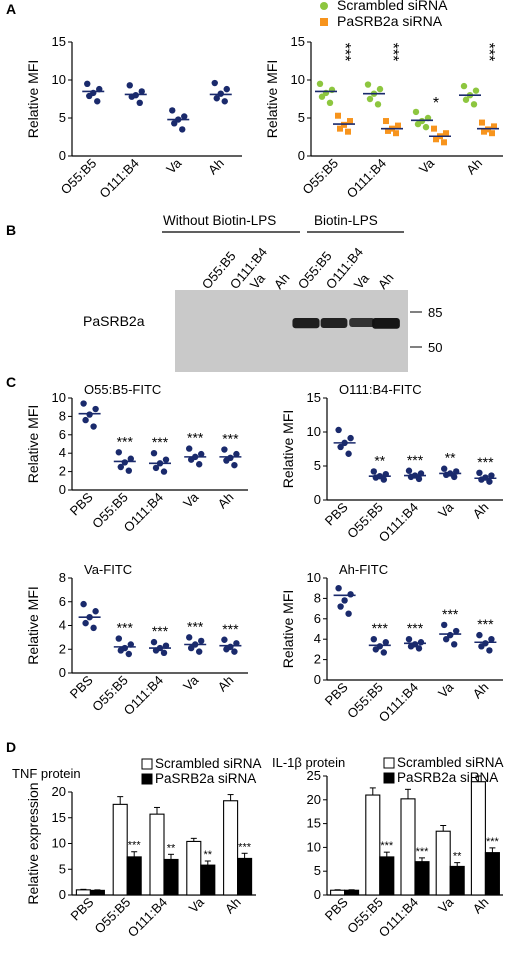 The width and height of the screenshot is (529, 956). I want to click on x-tick-label: O55:B5, so click(320, 177).